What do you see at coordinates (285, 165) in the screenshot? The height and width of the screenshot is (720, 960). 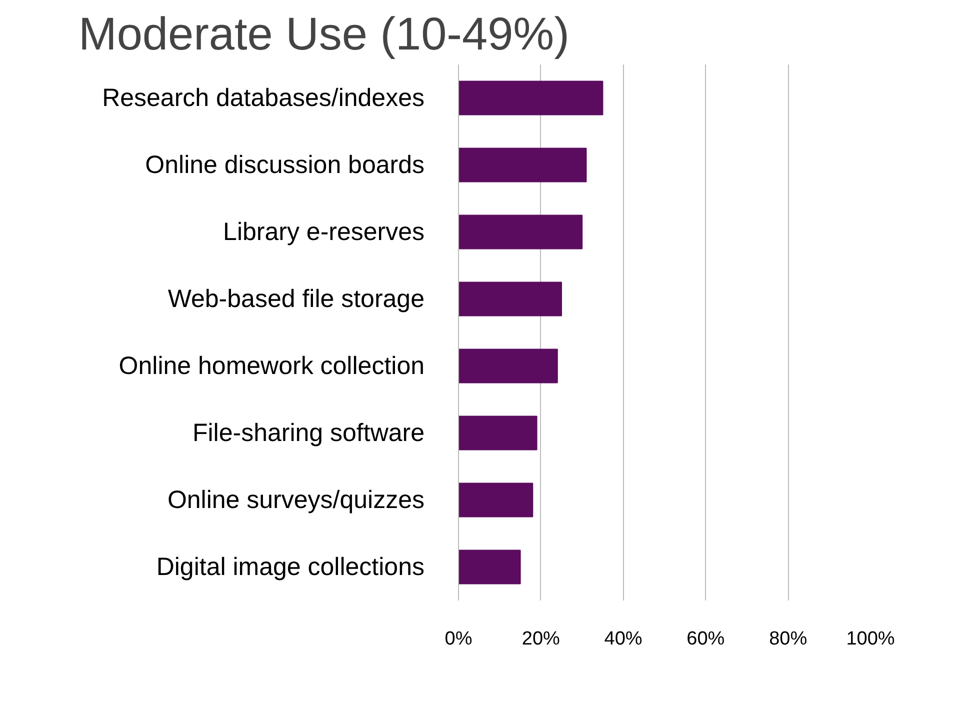 I see `y-tick-label: Online discussion boards` at bounding box center [285, 165].